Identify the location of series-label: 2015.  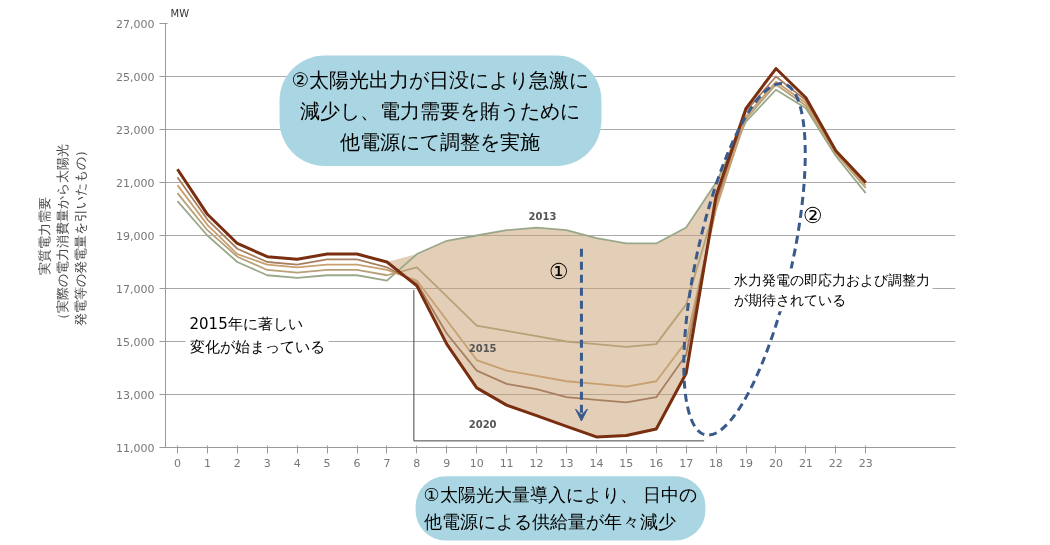
(482, 349).